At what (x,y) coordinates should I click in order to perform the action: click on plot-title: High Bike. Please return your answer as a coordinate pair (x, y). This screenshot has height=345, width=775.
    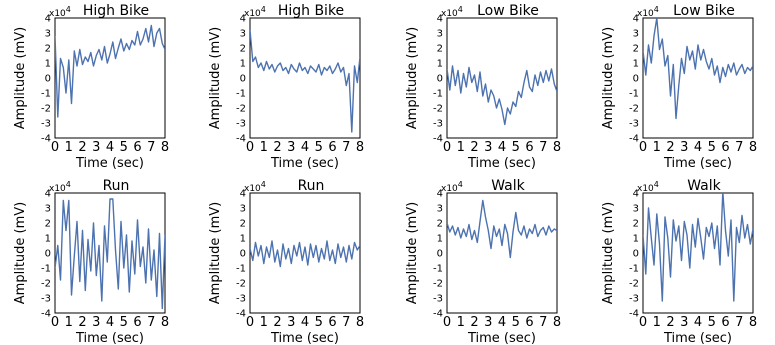
    Looking at the image, I should click on (311, 11).